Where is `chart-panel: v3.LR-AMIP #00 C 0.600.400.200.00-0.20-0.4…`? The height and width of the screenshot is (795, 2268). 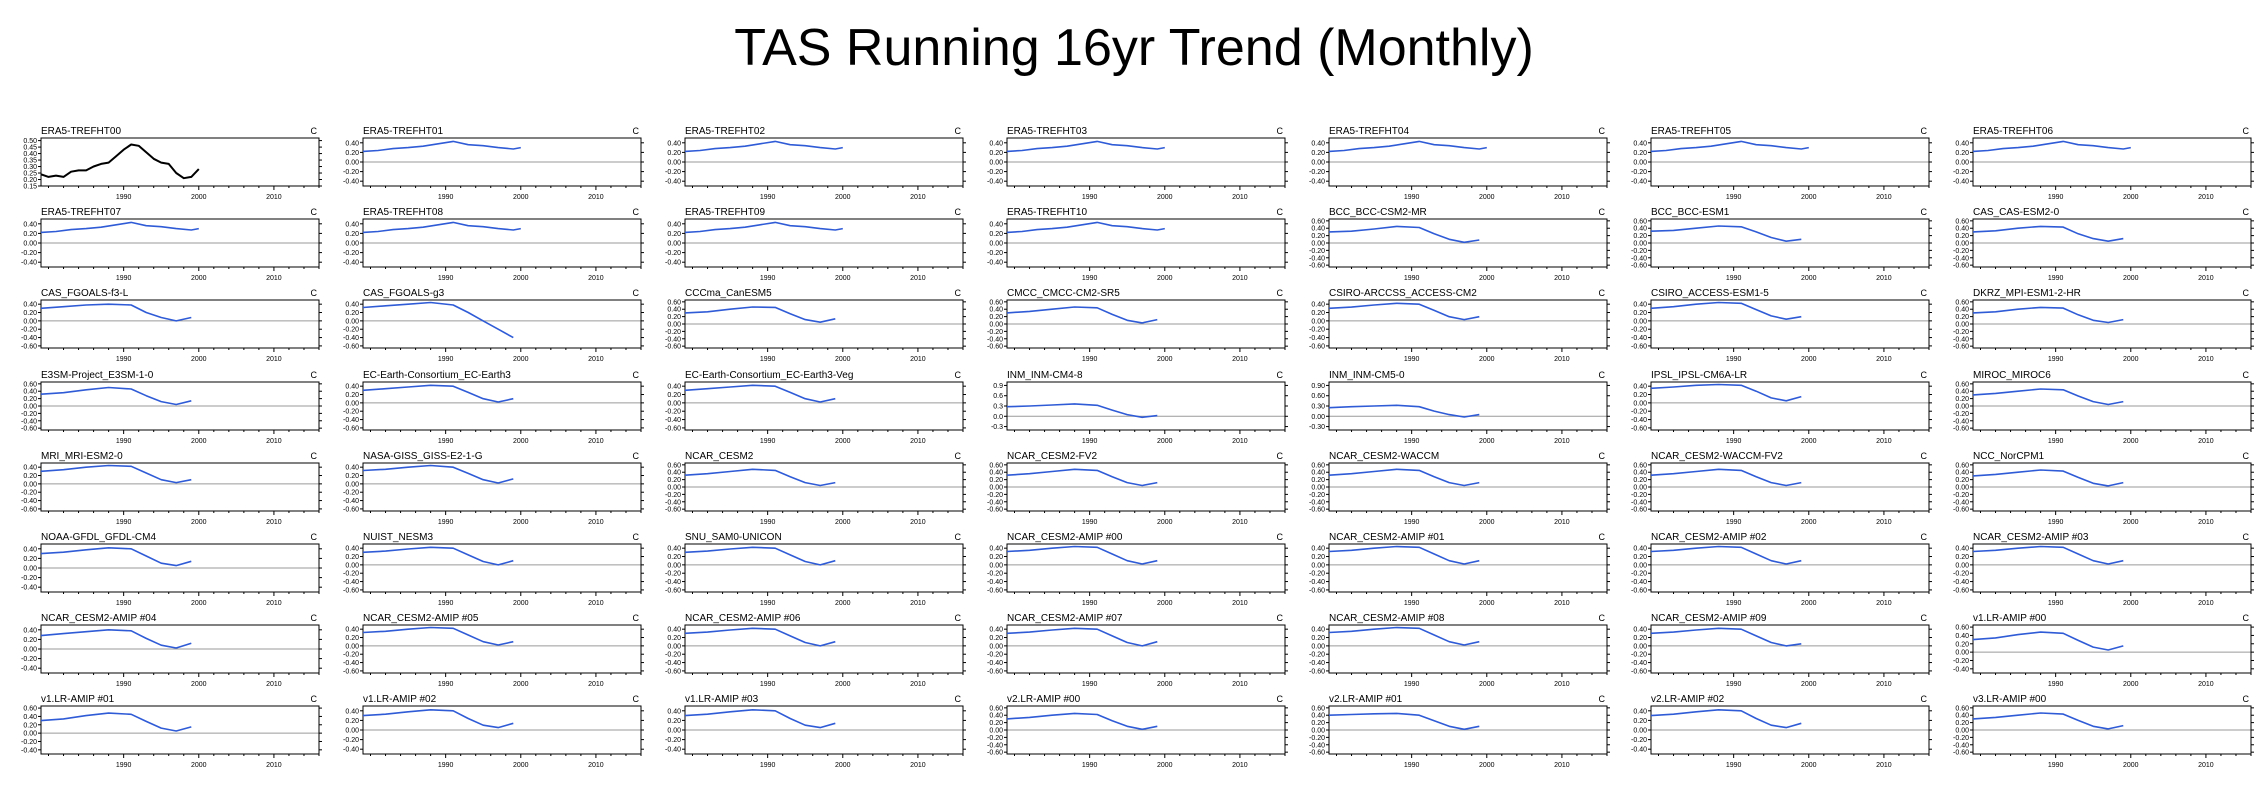
chart-panel: v3.LR-AMIP #00 C 0.600.400.200.00-0.20-0.4… is located at coordinates (2103, 731).